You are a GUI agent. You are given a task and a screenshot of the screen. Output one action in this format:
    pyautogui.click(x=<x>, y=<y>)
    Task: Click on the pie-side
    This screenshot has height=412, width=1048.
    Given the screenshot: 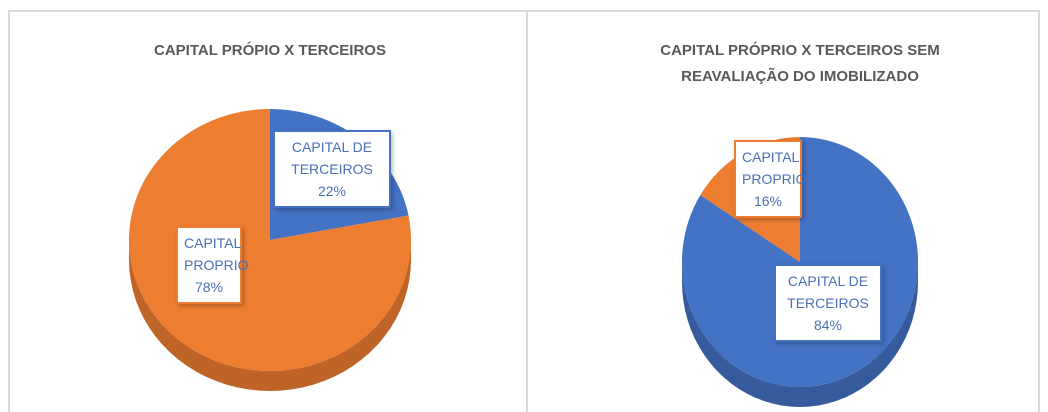 What is the action you would take?
    pyautogui.click(x=800, y=334)
    